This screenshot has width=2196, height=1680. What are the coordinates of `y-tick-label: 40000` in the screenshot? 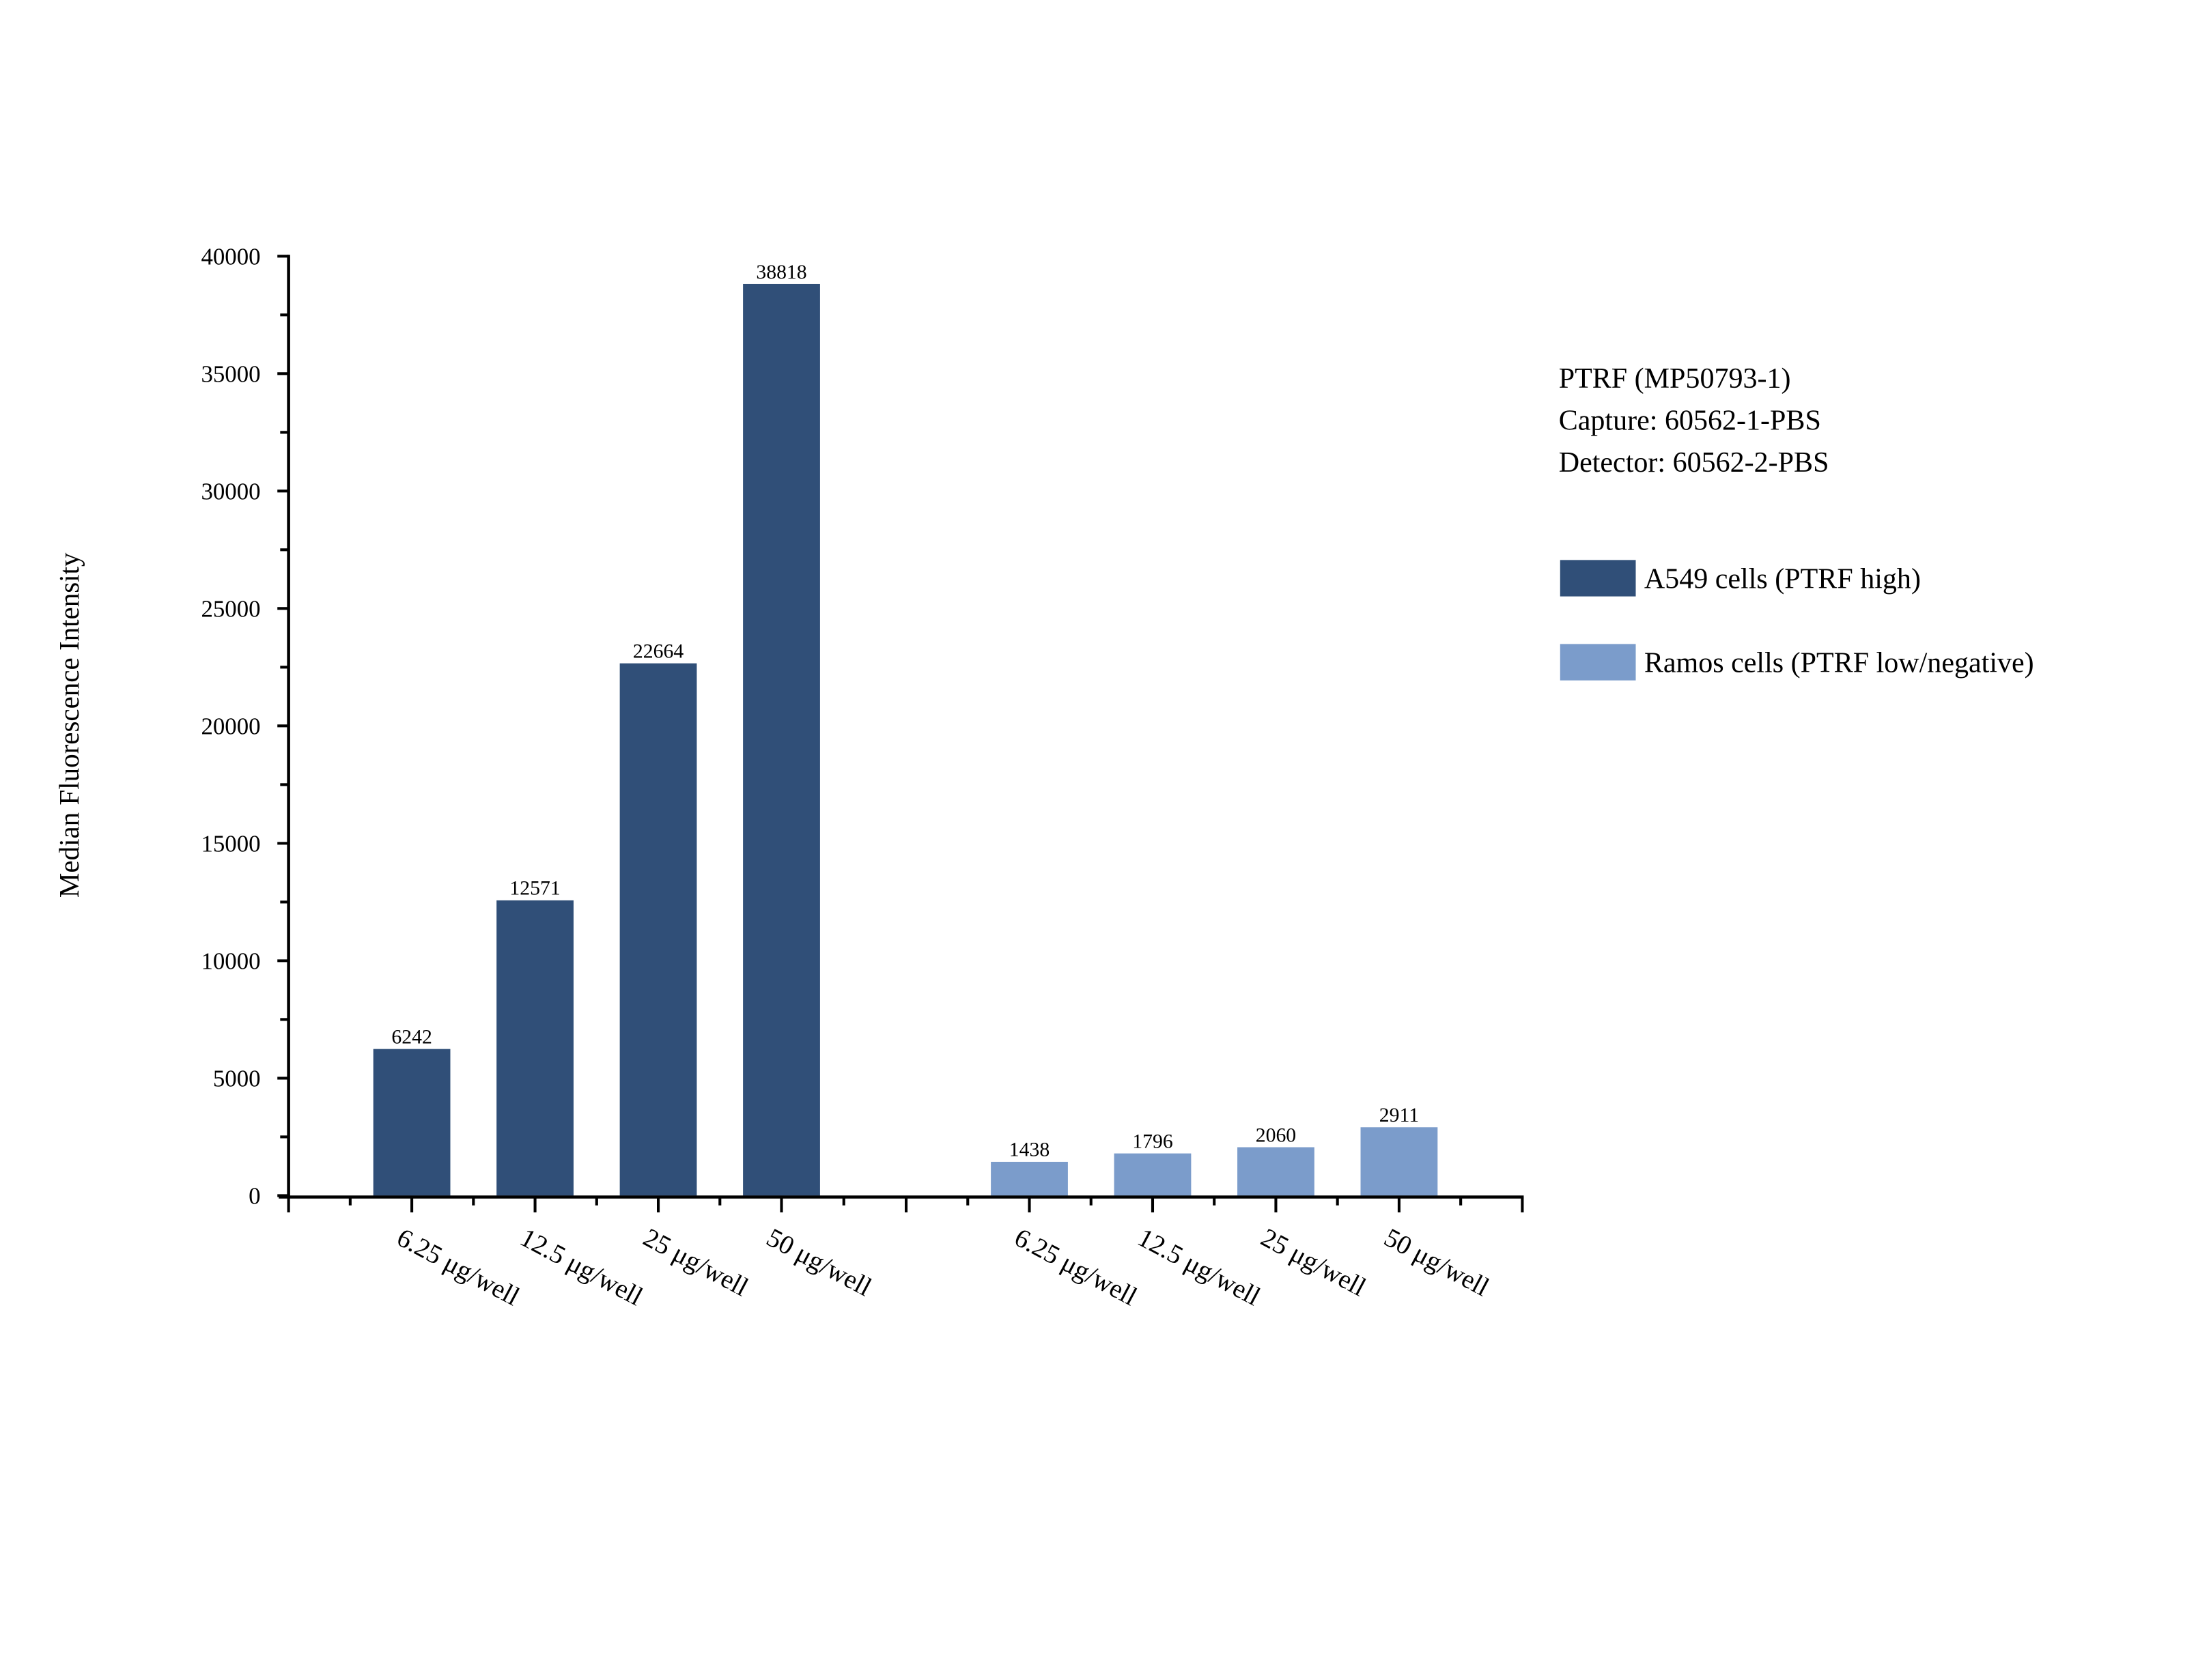 It's located at (230, 257).